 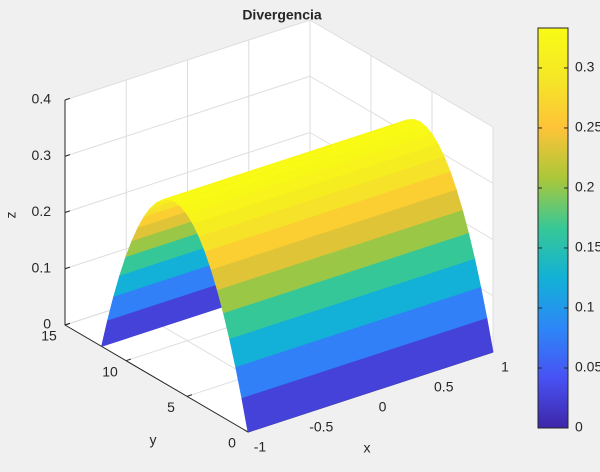 I want to click on y-tick-label: 5, so click(x=171, y=407).